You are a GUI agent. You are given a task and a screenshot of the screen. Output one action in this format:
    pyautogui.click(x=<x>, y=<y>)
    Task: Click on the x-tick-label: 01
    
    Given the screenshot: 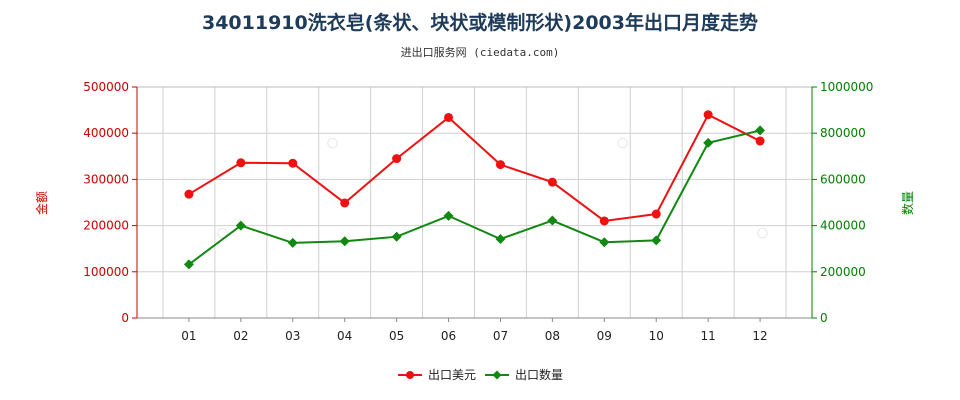 What is the action you would take?
    pyautogui.click(x=188, y=336)
    